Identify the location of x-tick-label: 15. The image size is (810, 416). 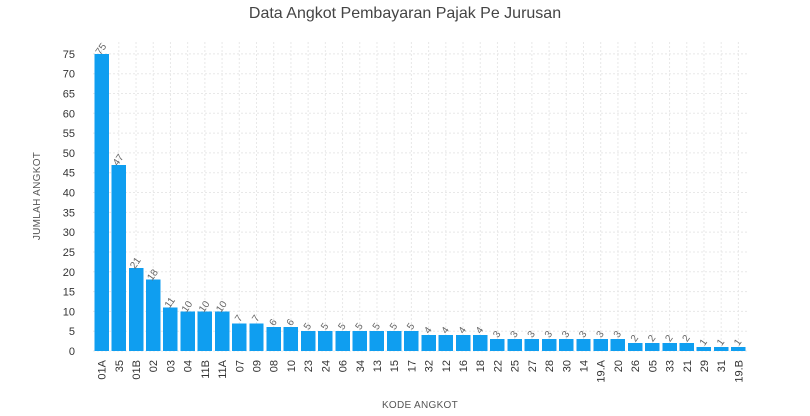
(395, 366).